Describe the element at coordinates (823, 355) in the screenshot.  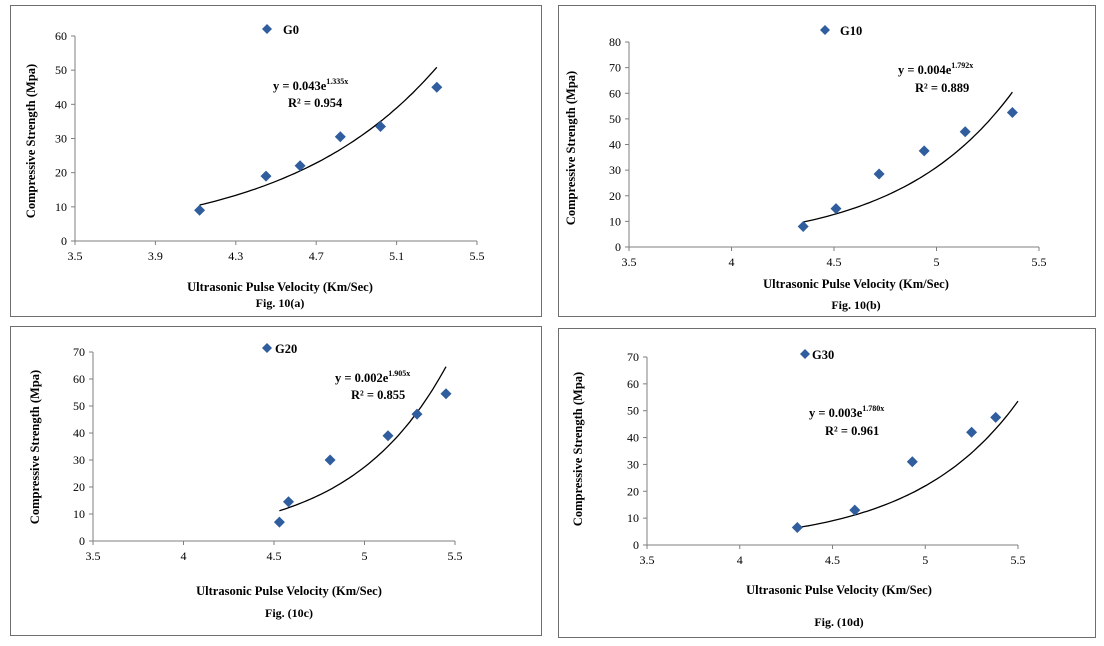
I see `legend-label-g30: G30` at that location.